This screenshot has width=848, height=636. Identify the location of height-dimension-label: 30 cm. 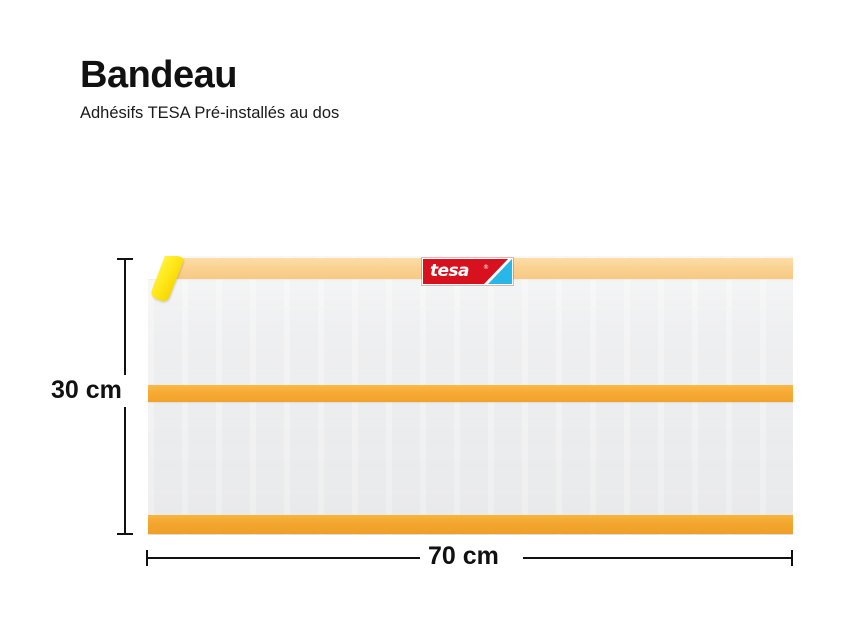
(86, 391).